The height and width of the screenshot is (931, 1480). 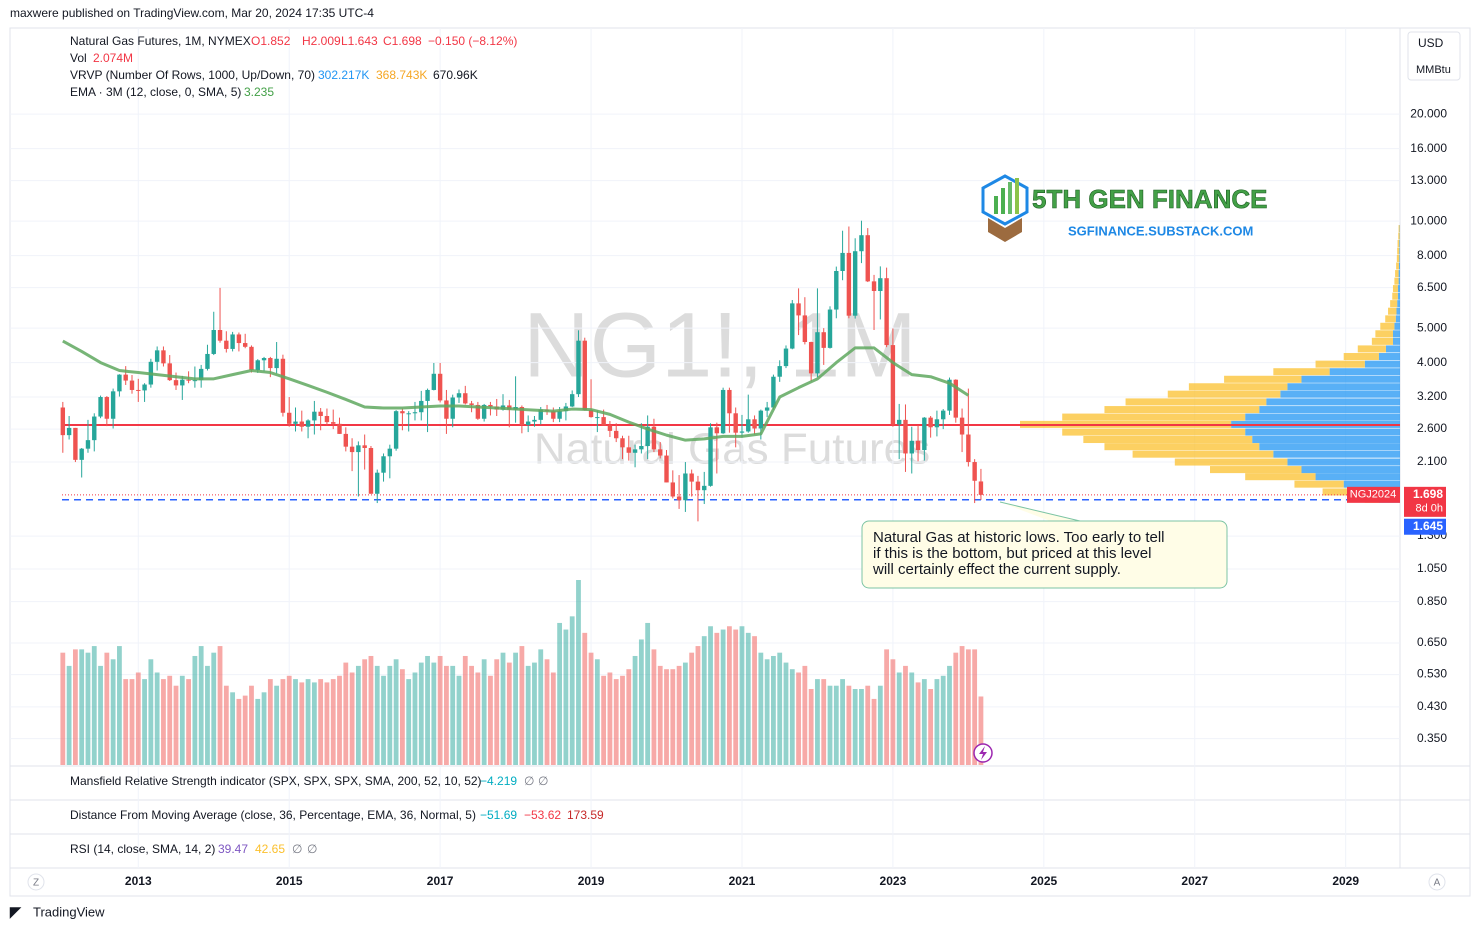 I want to click on pane-value: 39.47, so click(x=233, y=849).